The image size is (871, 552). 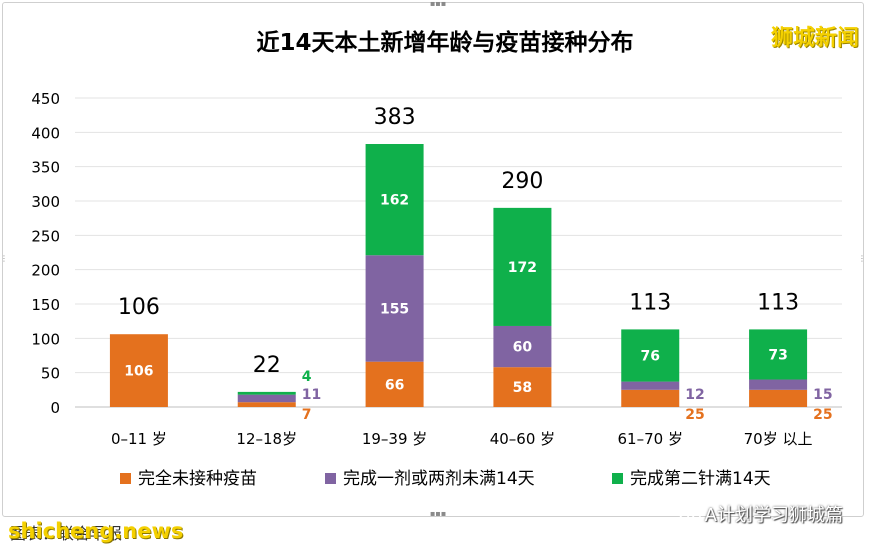 I want to click on data-label: 60, so click(x=523, y=348).